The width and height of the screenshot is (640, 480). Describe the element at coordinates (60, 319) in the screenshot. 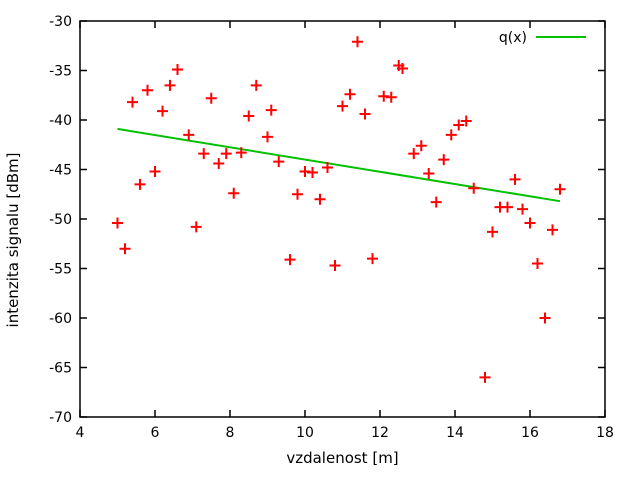

I see `y-tick-label: -60` at that location.